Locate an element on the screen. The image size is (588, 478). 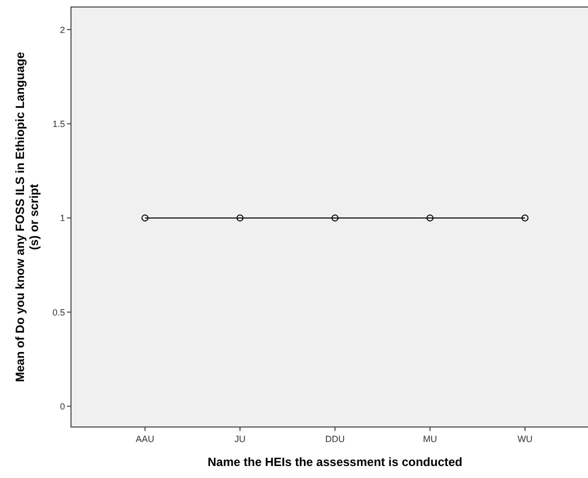
x-tick-label: DDU is located at coordinates (335, 439).